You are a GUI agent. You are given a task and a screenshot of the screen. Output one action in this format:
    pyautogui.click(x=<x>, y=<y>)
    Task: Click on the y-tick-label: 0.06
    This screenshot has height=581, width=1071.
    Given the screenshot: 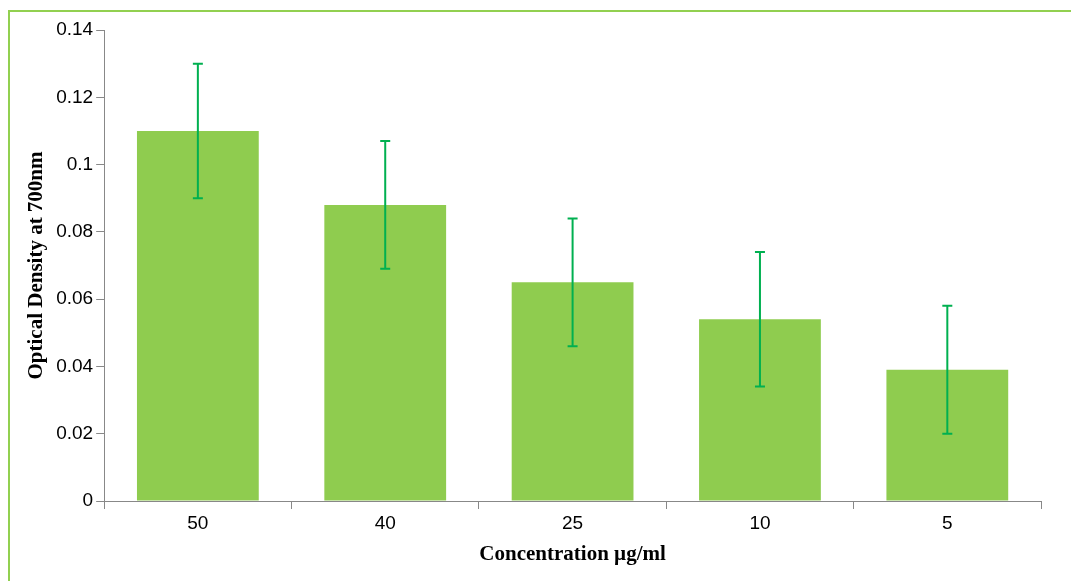 What is the action you would take?
    pyautogui.click(x=75, y=298)
    